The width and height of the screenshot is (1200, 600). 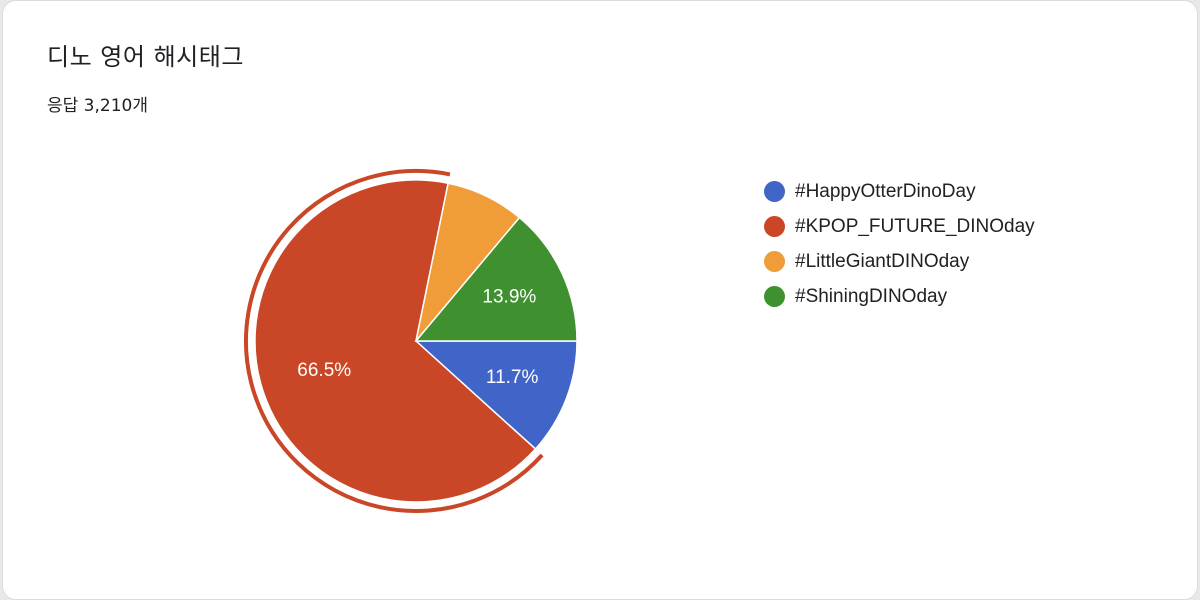 I want to click on response-count: 응답 3,210개, so click(x=97, y=106).